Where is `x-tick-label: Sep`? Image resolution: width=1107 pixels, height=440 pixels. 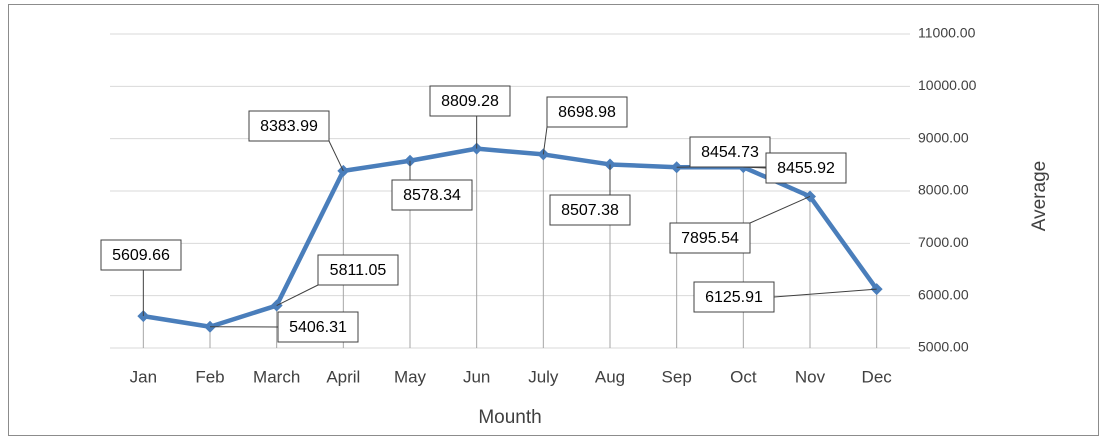
x-tick-label: Sep is located at coordinates (677, 376).